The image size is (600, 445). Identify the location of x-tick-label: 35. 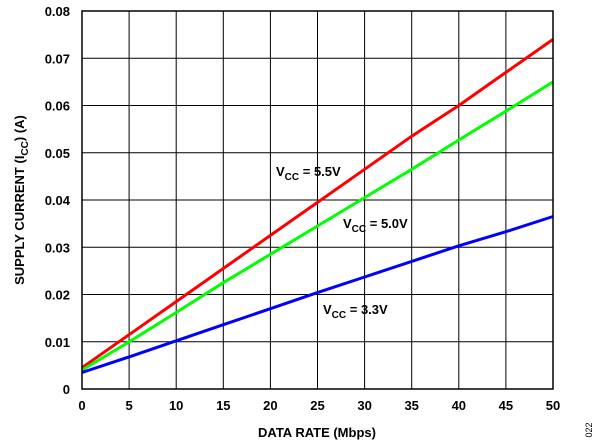
(411, 405).